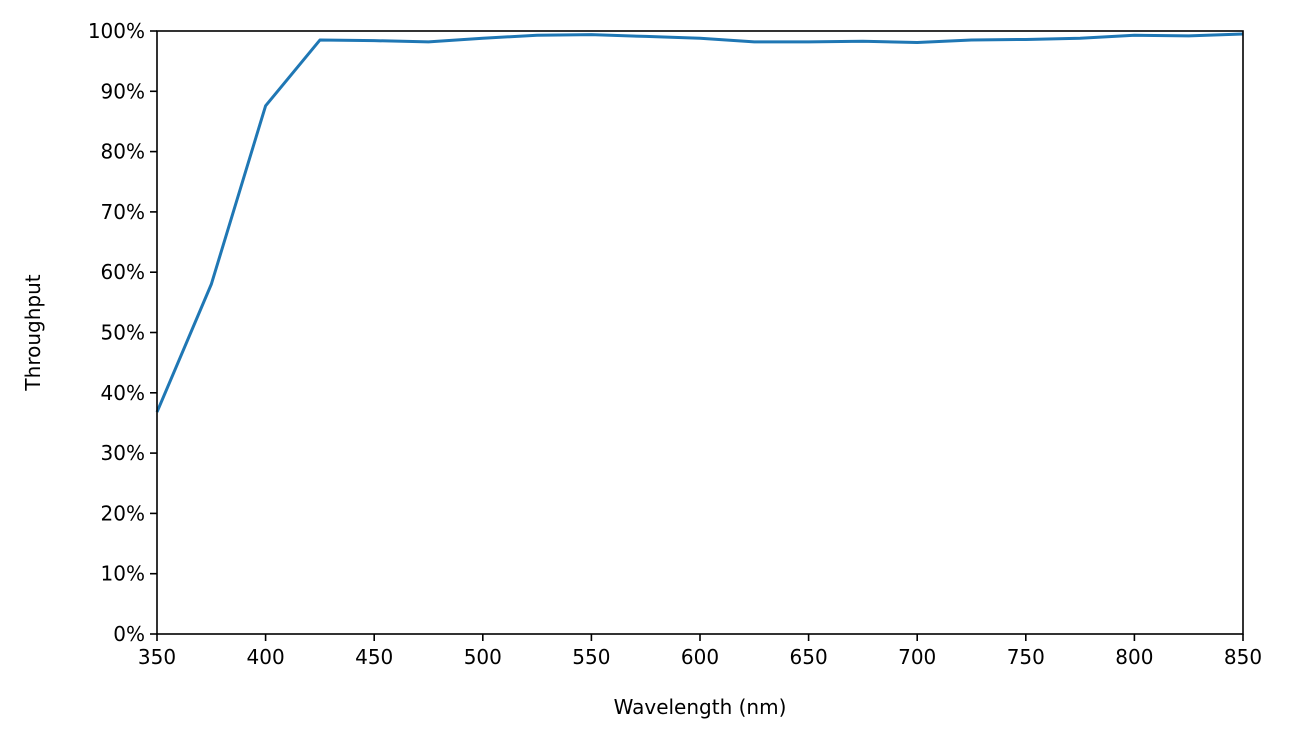  What do you see at coordinates (123, 393) in the screenshot?
I see `y-tick-label: 40%` at bounding box center [123, 393].